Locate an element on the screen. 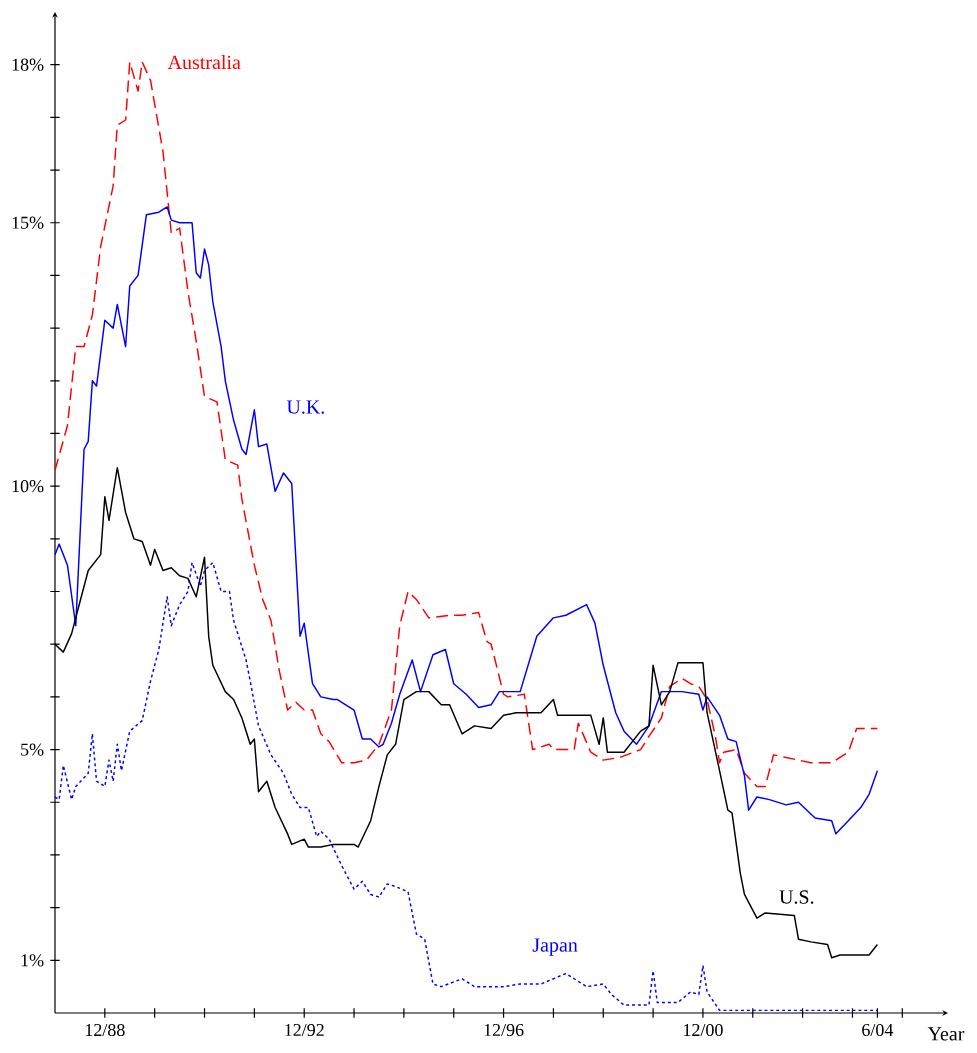  x-tick-label: 6/04 is located at coordinates (878, 1030).